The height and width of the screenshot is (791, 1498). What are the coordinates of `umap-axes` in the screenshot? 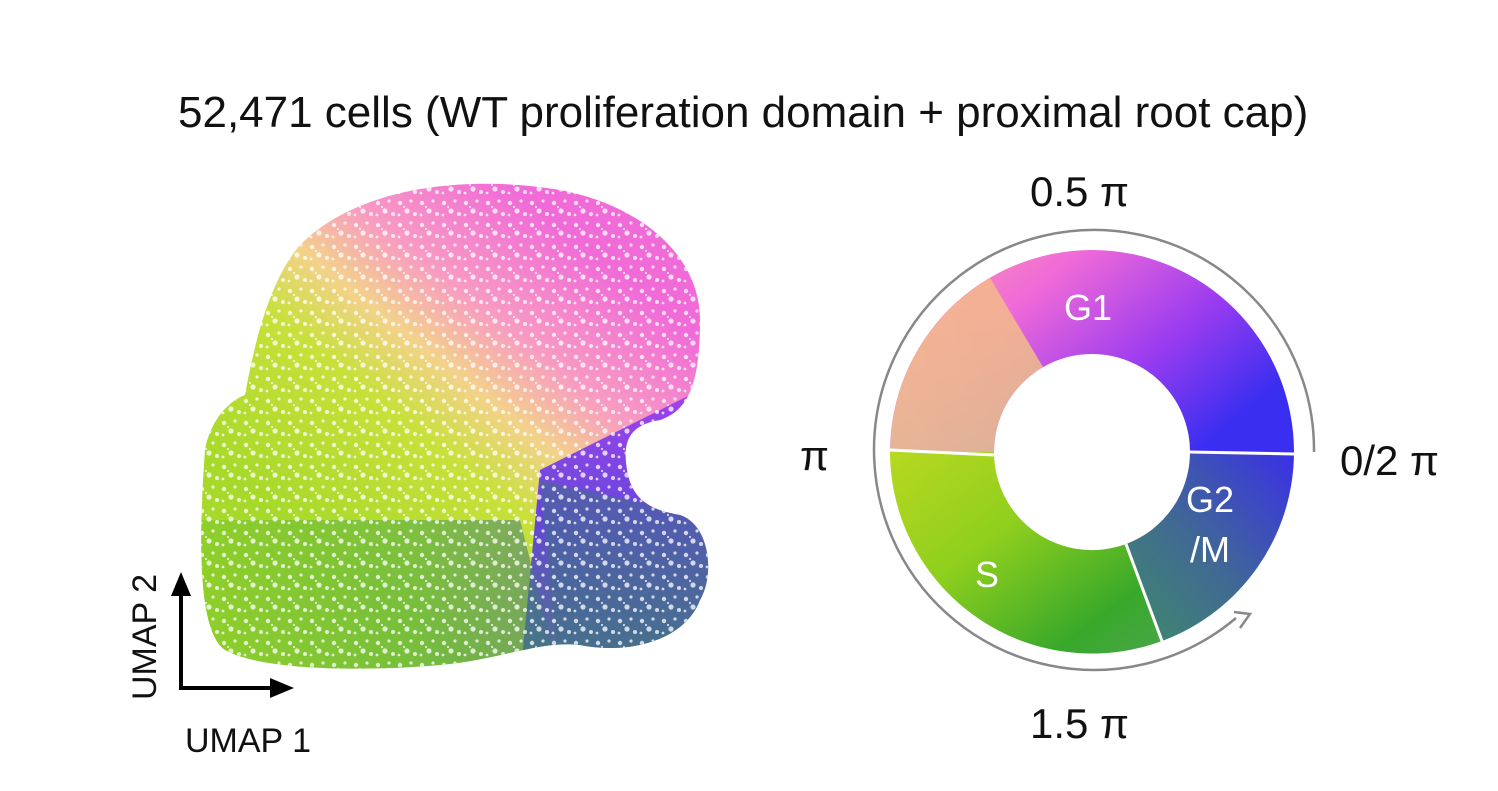 It's located at (232, 635).